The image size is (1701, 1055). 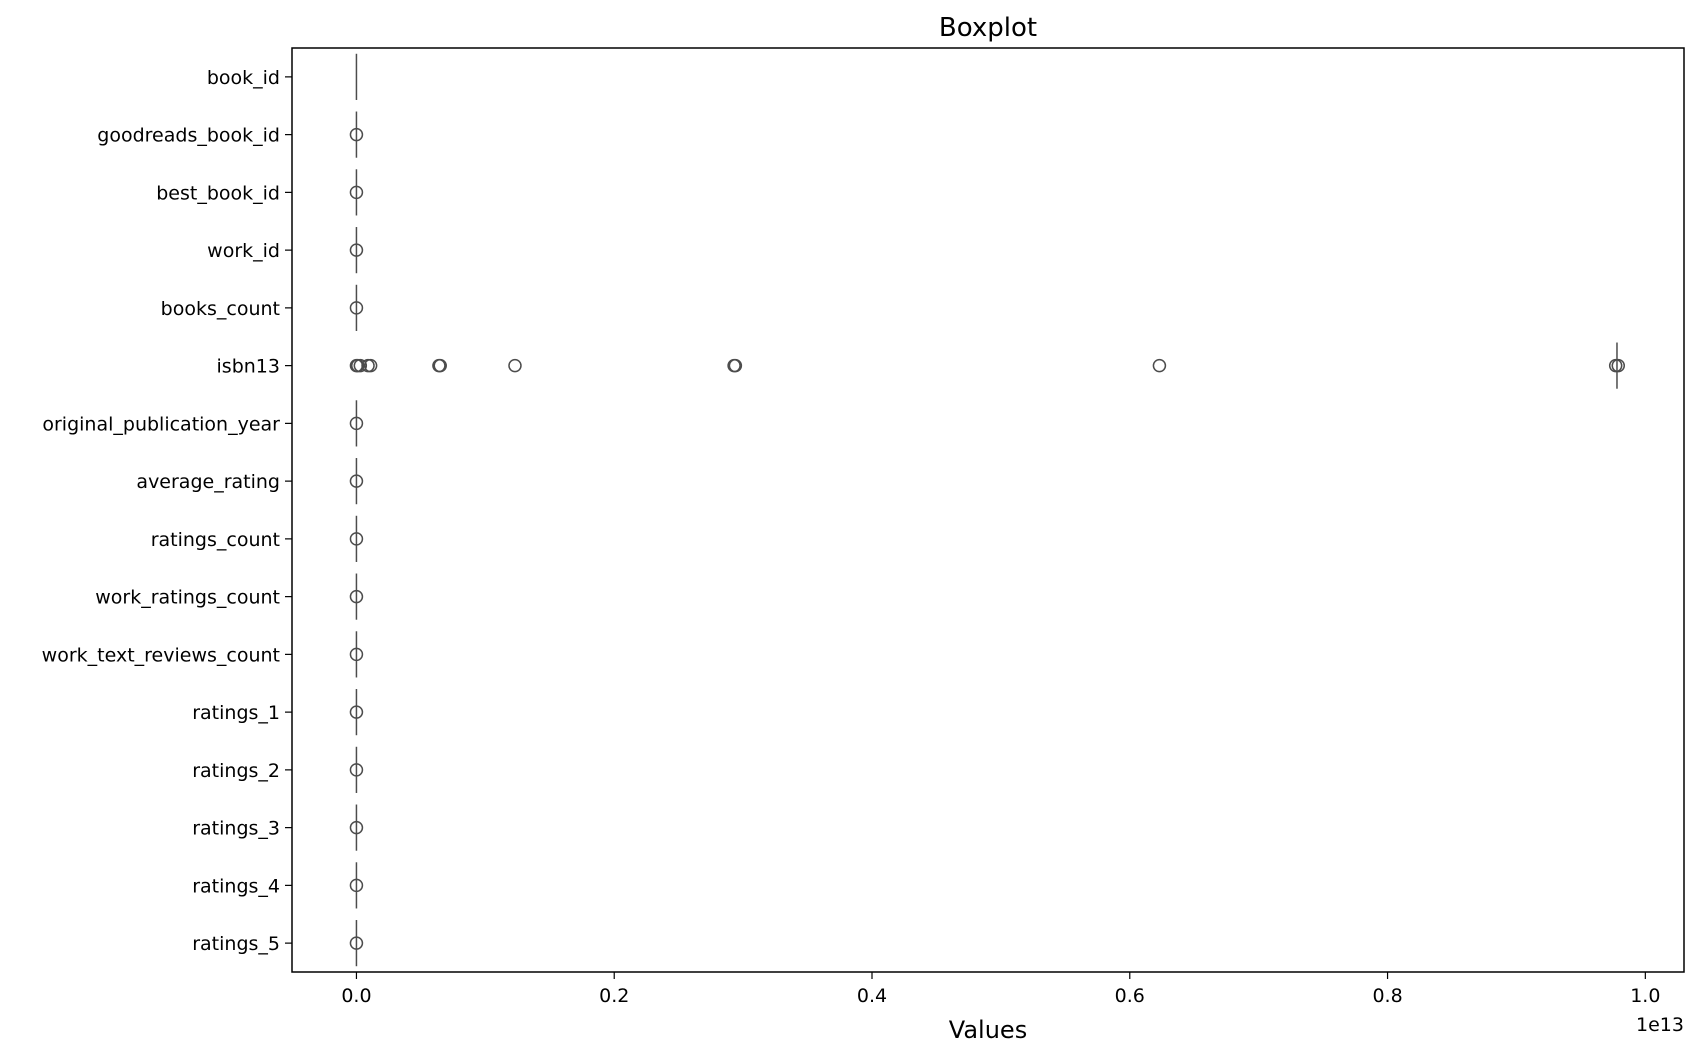 I want to click on y-tick-label: book_id, so click(x=243, y=78).